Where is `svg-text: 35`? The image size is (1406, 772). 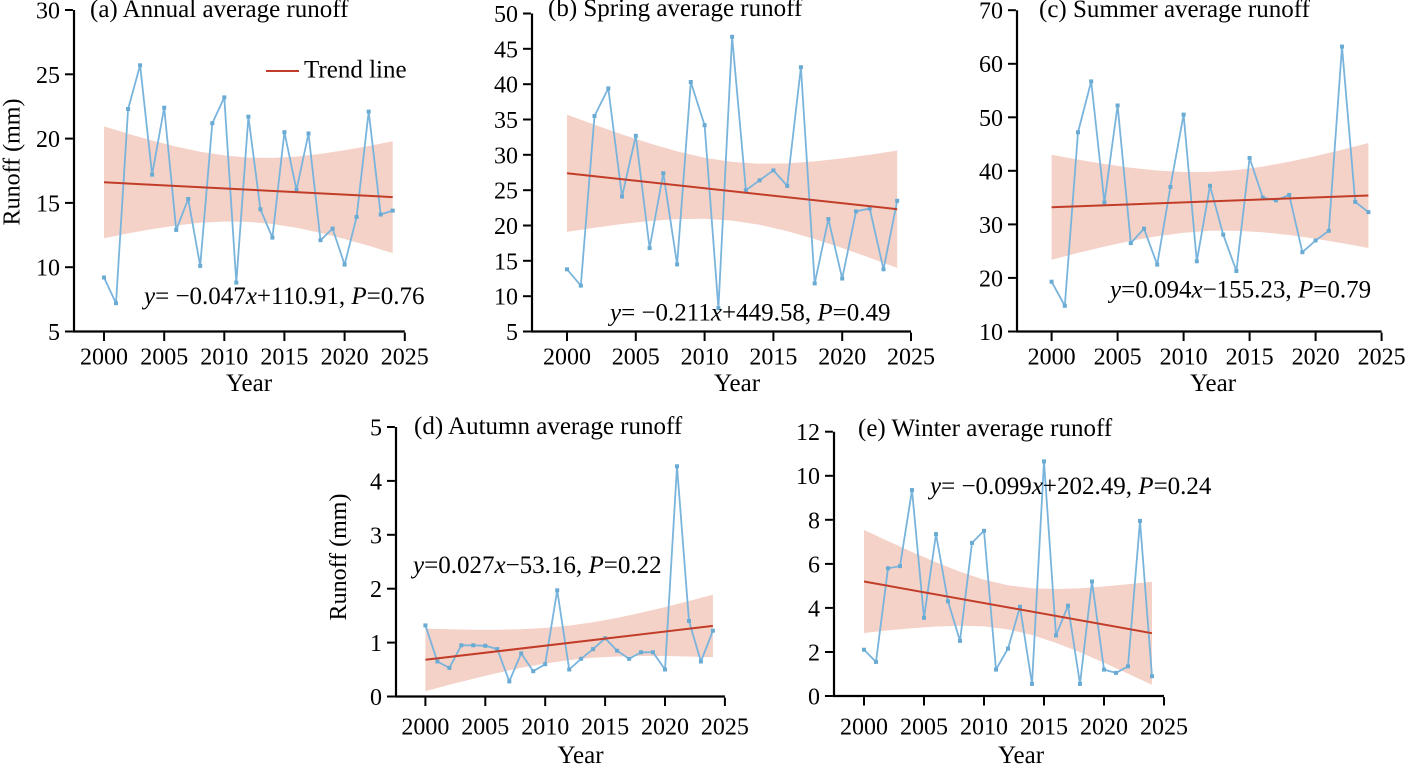 svg-text: 35 is located at coordinates (506, 121).